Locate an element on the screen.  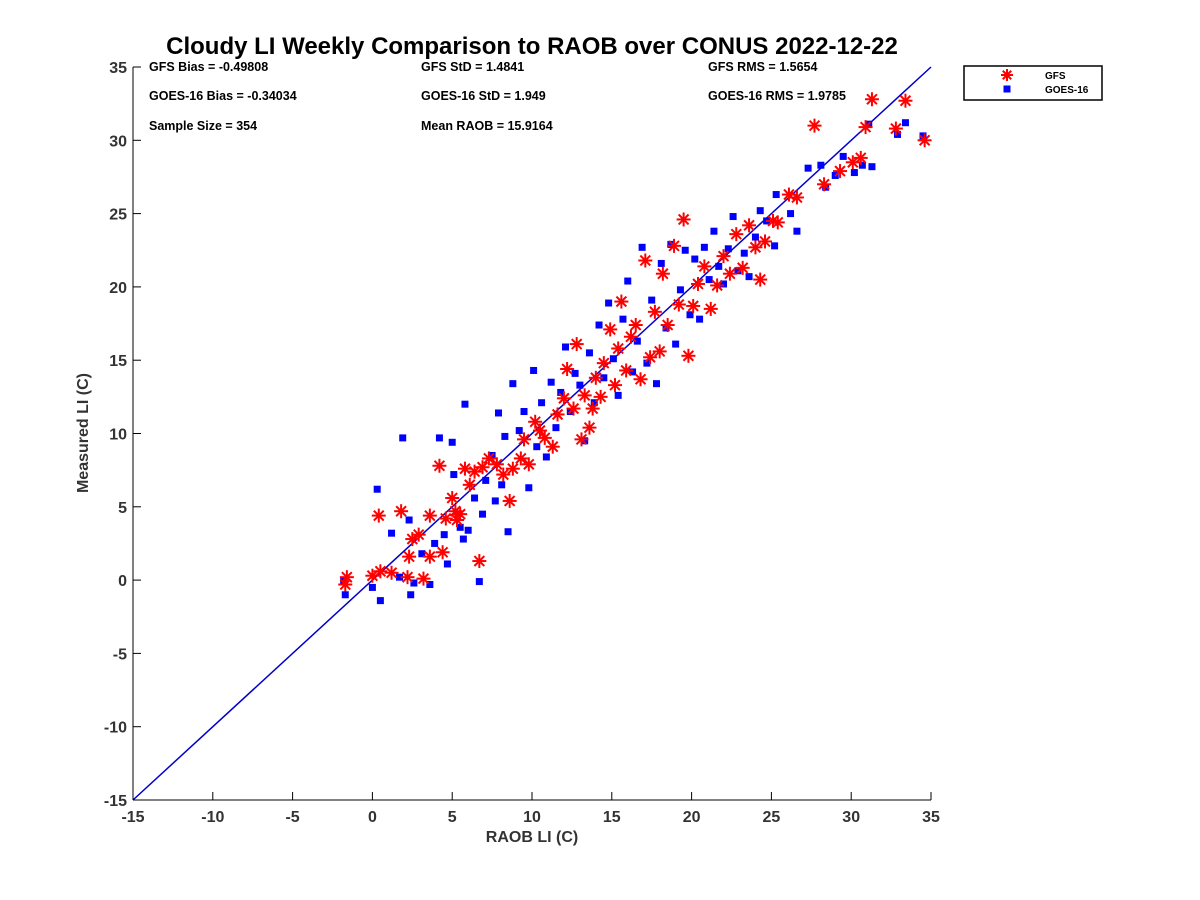
y-tick-label: 35 is located at coordinates (118, 68).